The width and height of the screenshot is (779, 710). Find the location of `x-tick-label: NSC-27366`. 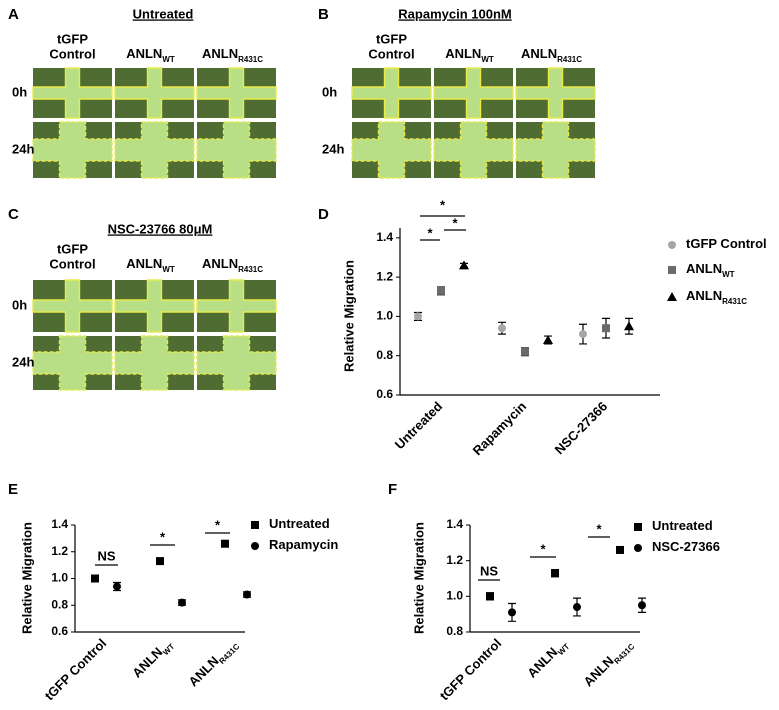

x-tick-label: NSC-27366 is located at coordinates (581, 428).